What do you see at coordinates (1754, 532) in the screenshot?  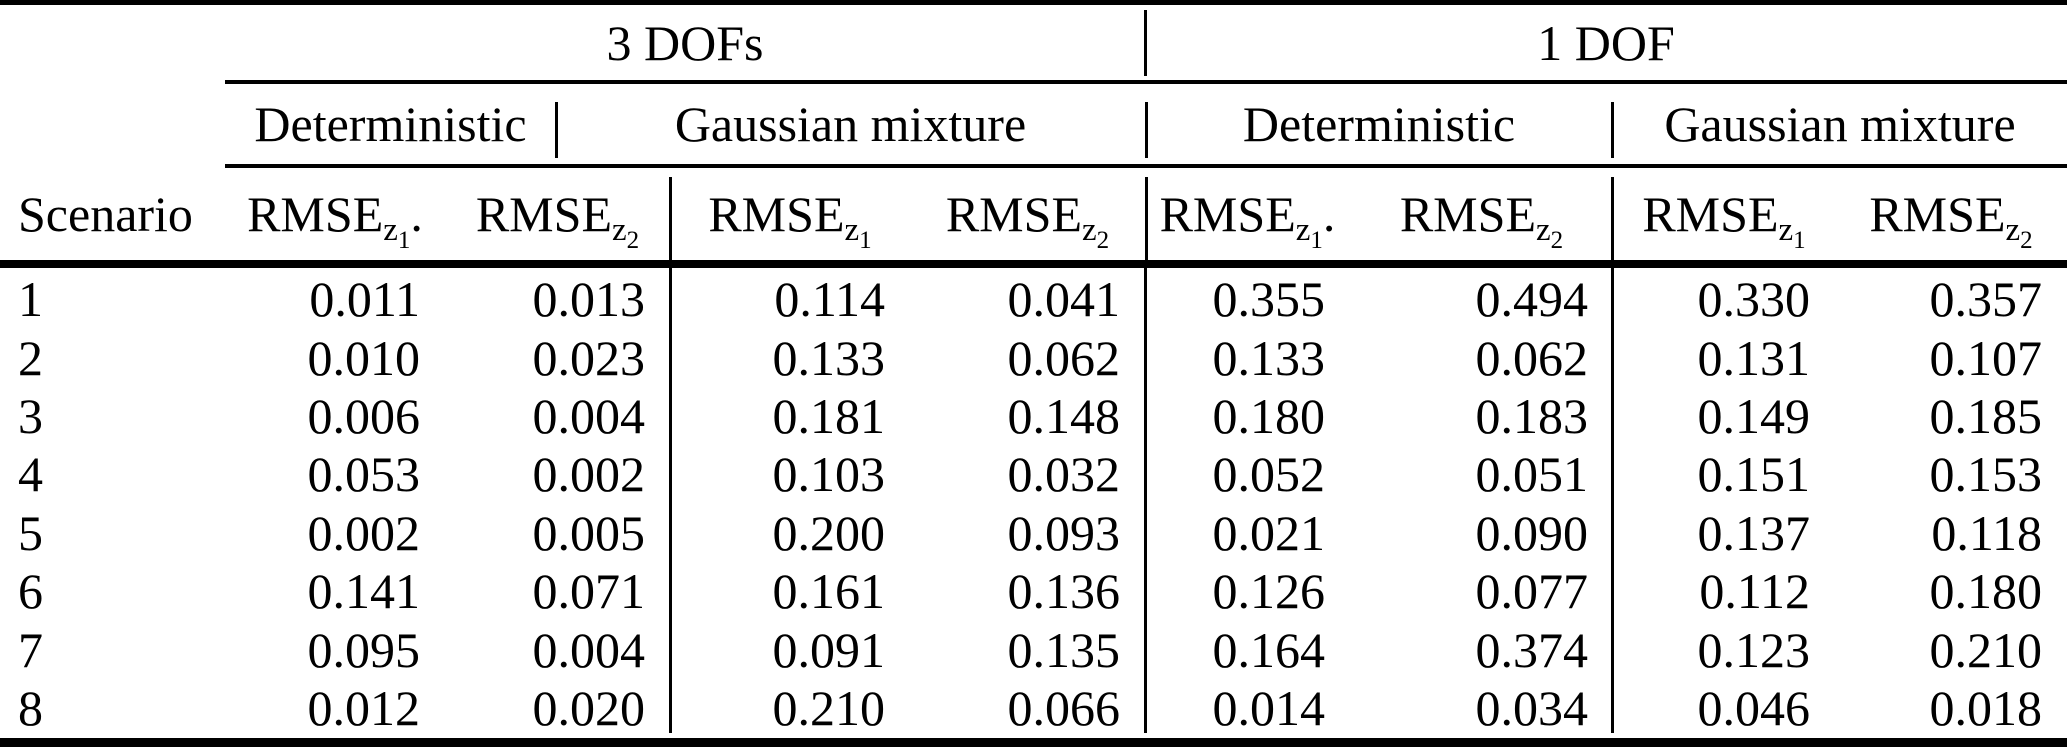 I see `rmse-value-cell: 0.137` at bounding box center [1754, 532].